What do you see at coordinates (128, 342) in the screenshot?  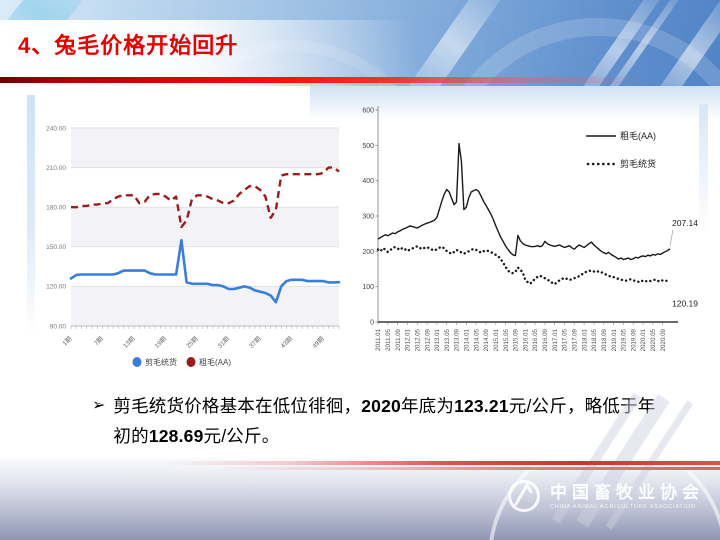 I see `svg-text: 13期` at bounding box center [128, 342].